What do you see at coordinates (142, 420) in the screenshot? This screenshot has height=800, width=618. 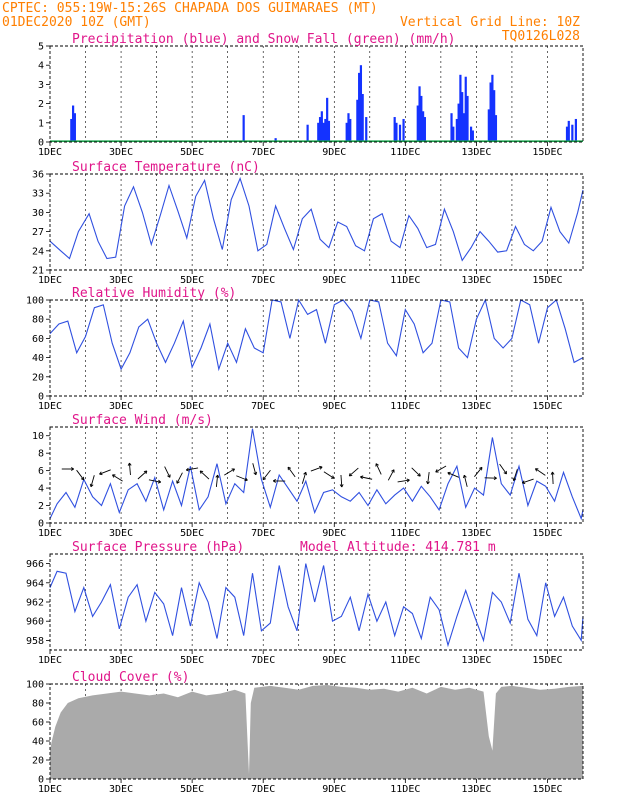 I see `panel-title: Surface Wind (m/s)` at bounding box center [142, 420].